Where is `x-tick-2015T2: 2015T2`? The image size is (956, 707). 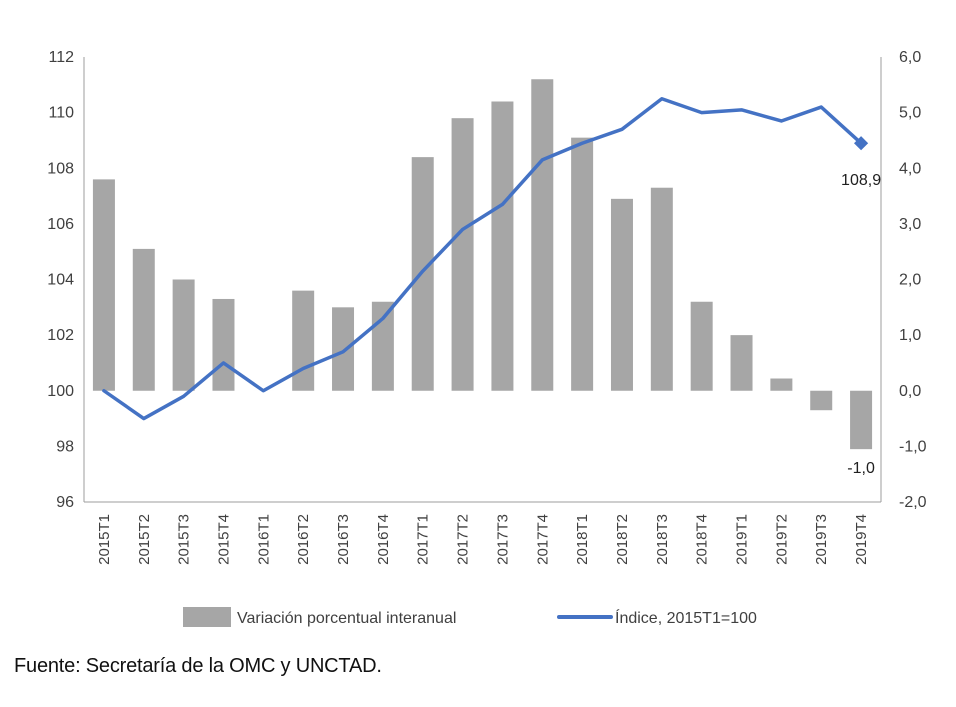
x-tick-2015T2: 2015T2 is located at coordinates (144, 539).